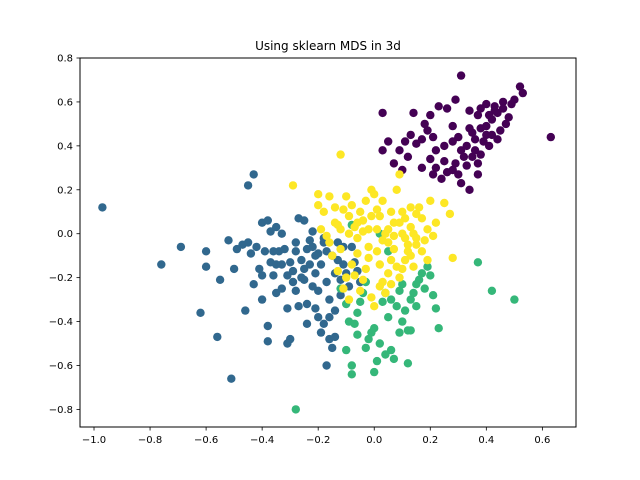  I want to click on y-tick-label: −0.8, so click(61, 410).